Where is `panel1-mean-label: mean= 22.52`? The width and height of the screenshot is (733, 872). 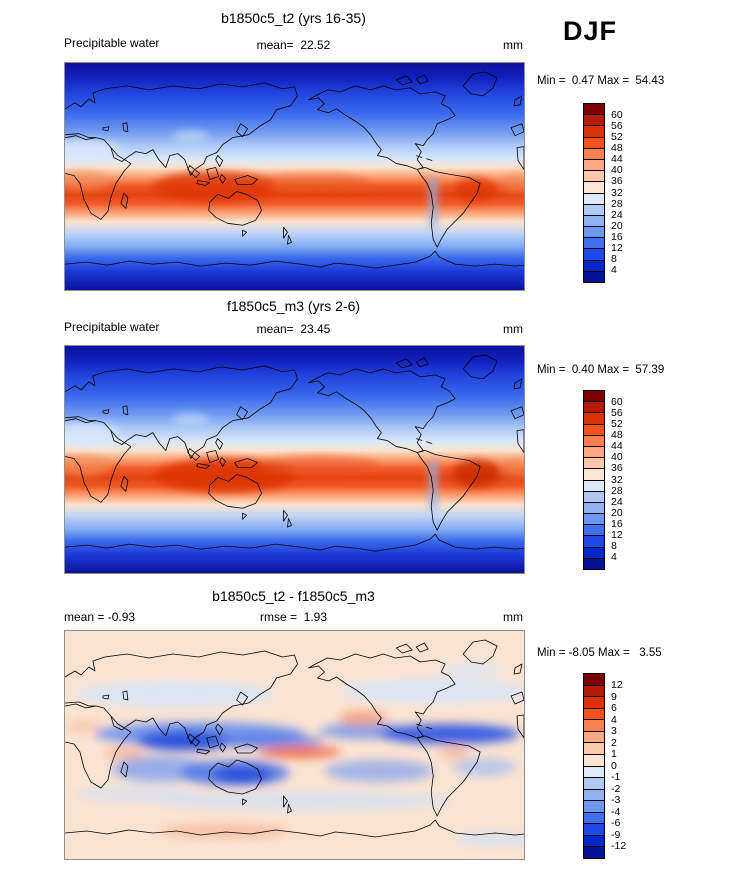 panel1-mean-label: mean= 22.52 is located at coordinates (293, 45).